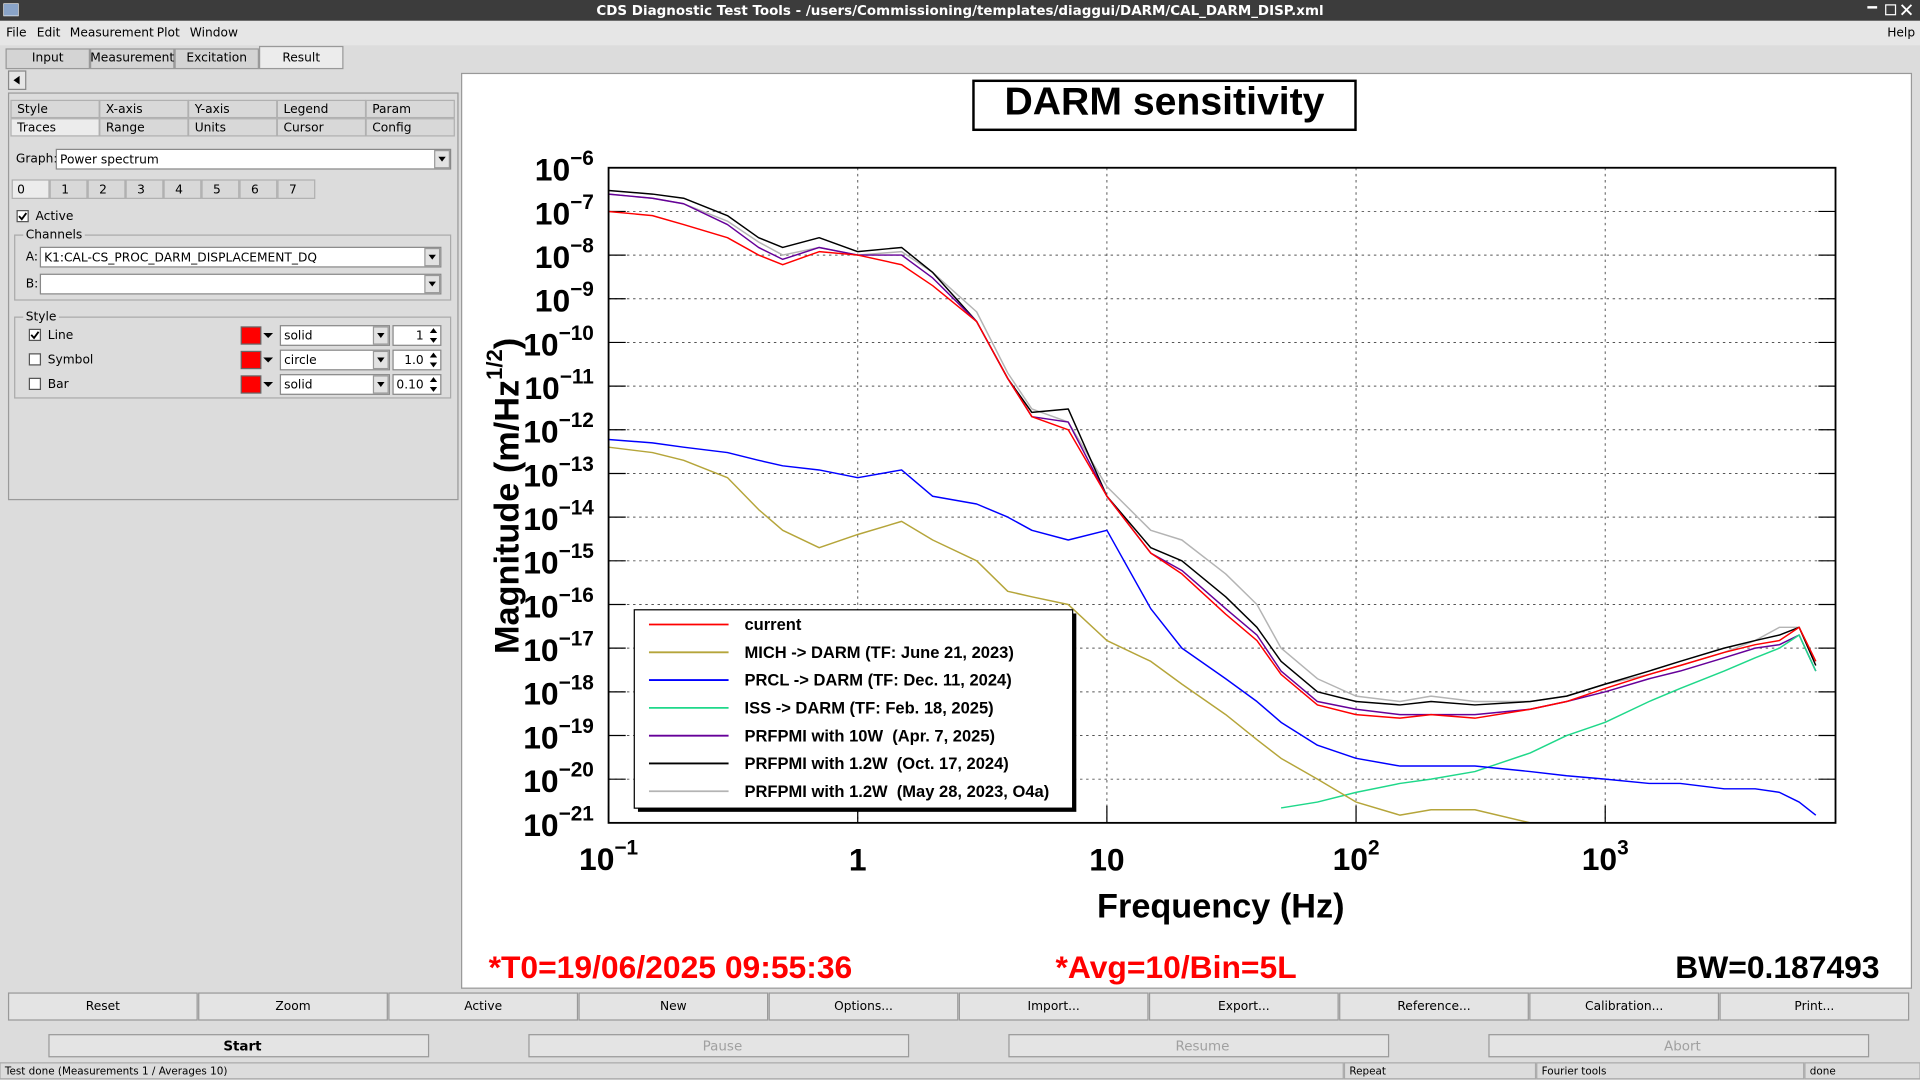 The image size is (1920, 1080). Describe the element at coordinates (558, 516) in the screenshot. I see `y-tick-label: 10−14` at that location.